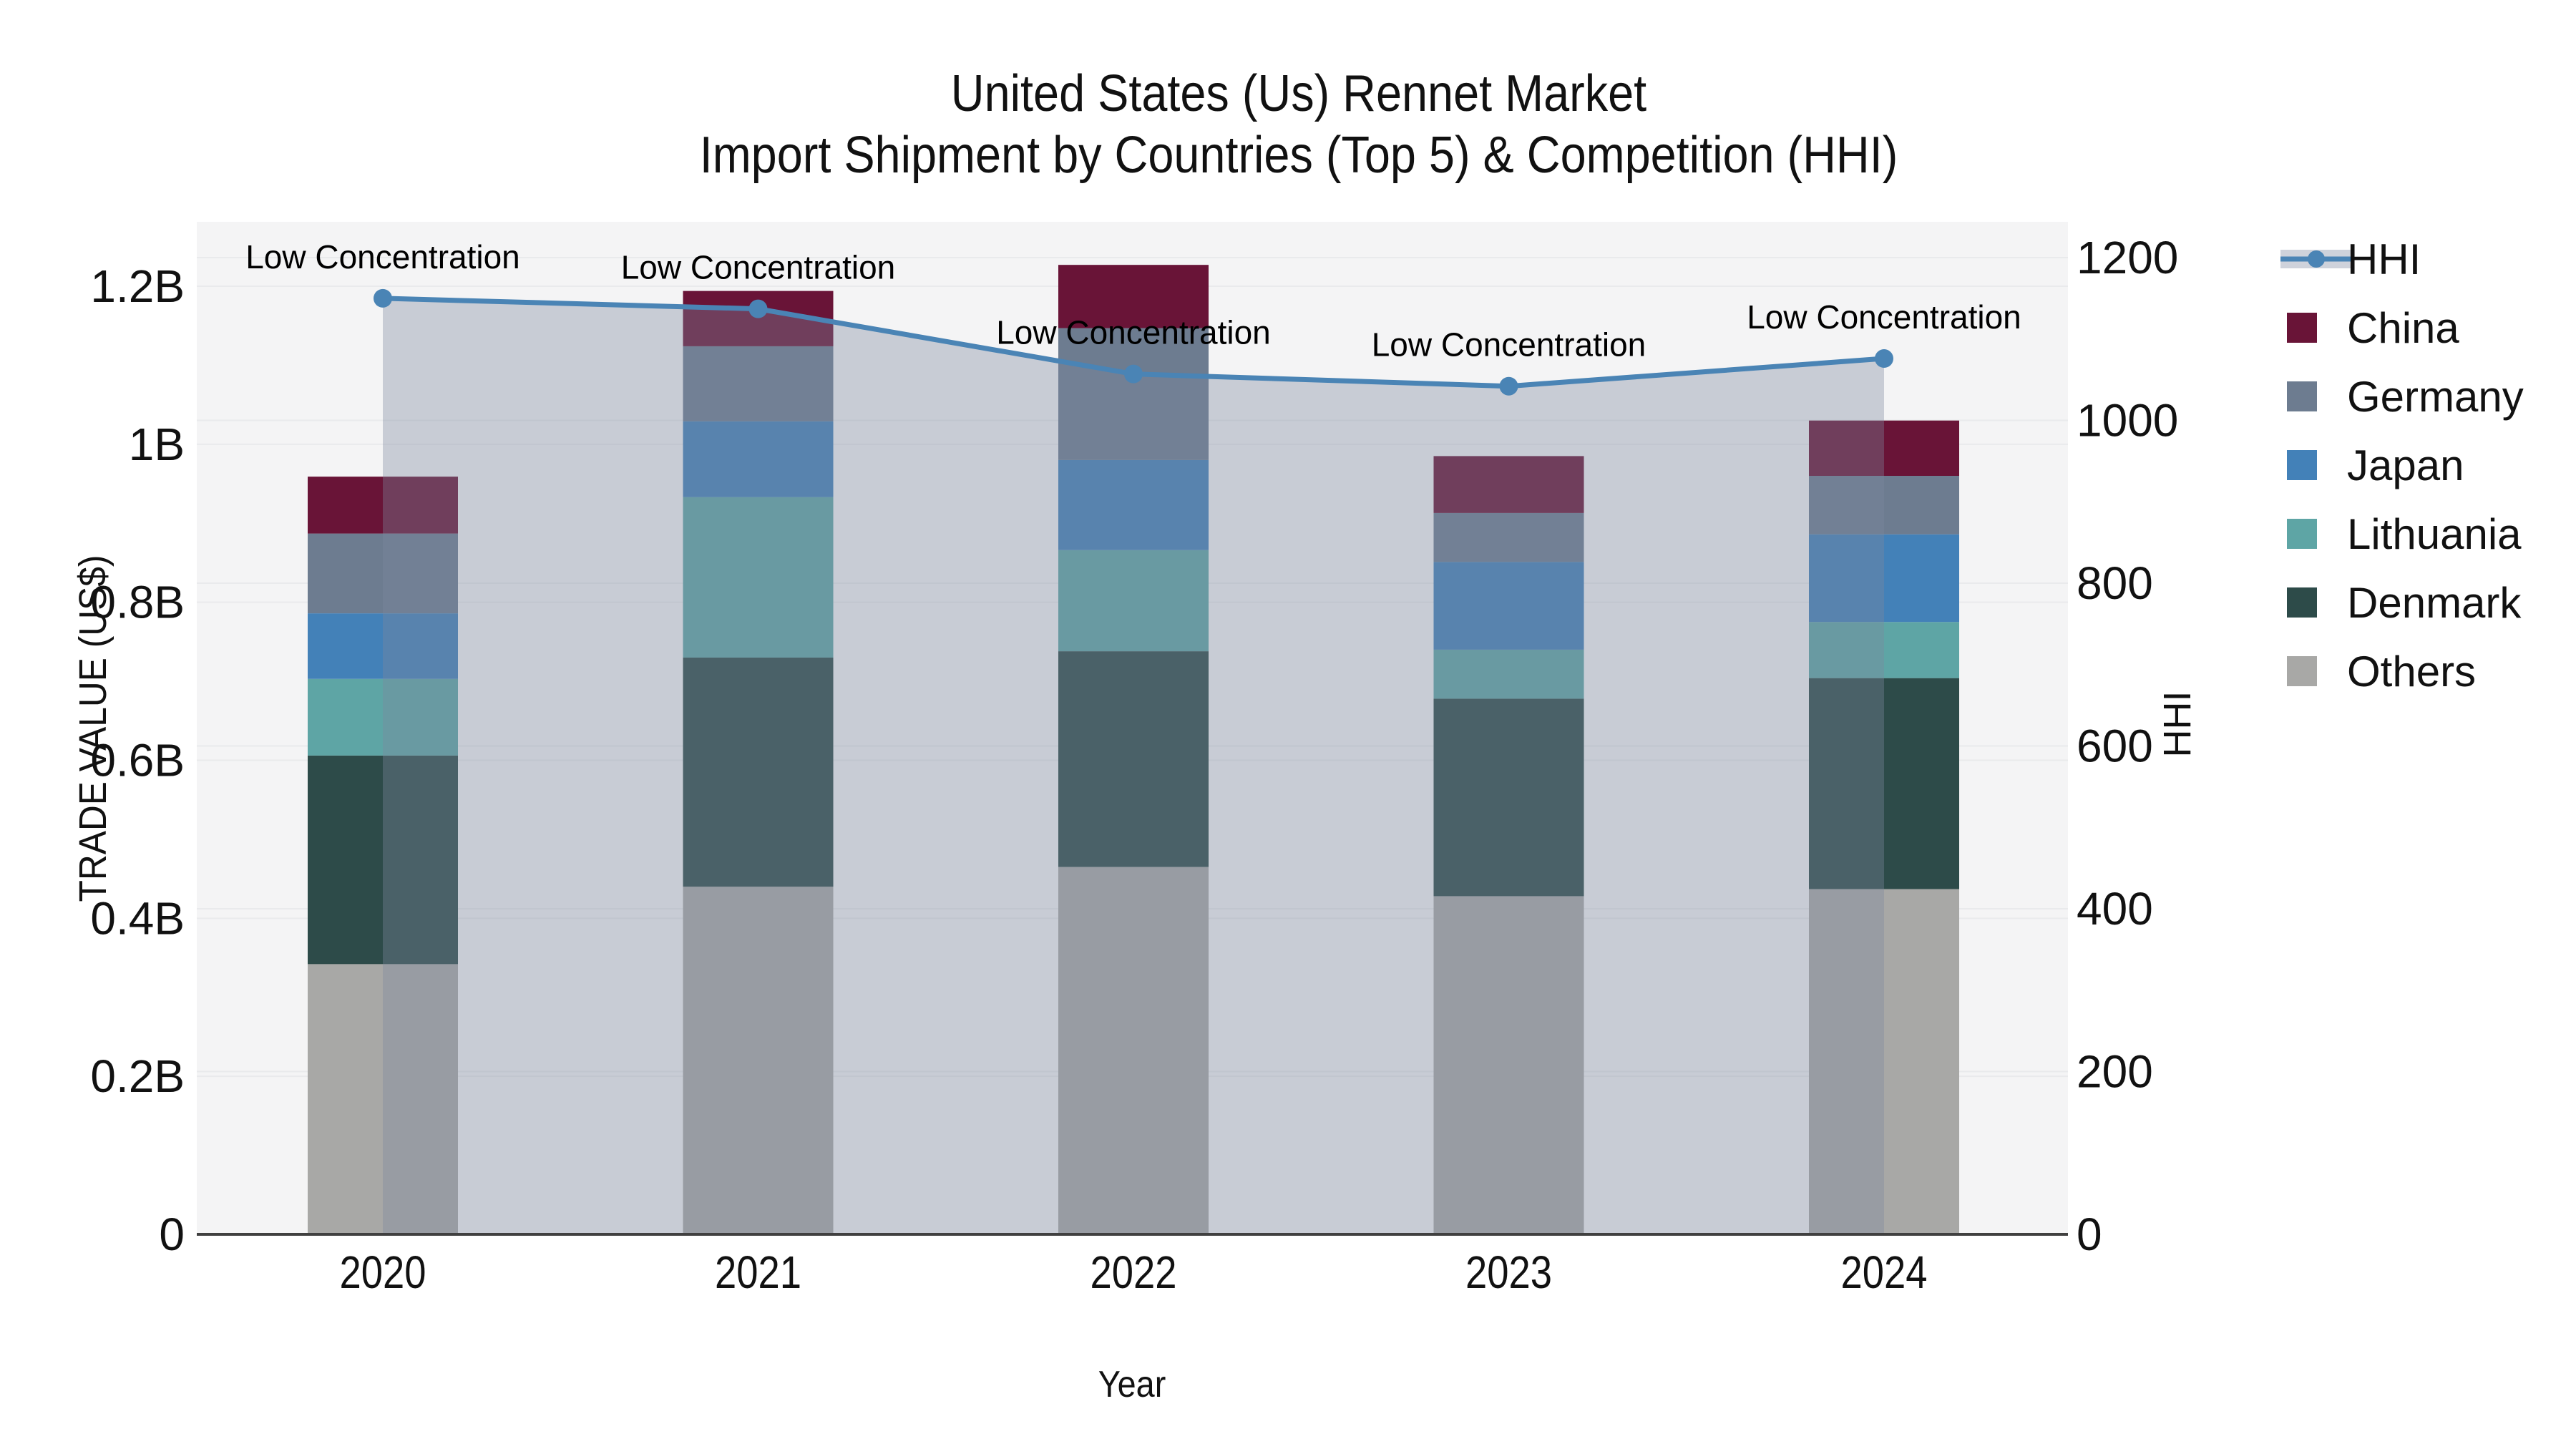 Image resolution: width=2576 pixels, height=1449 pixels. I want to click on x-tick-2024: 2024, so click(1884, 1272).